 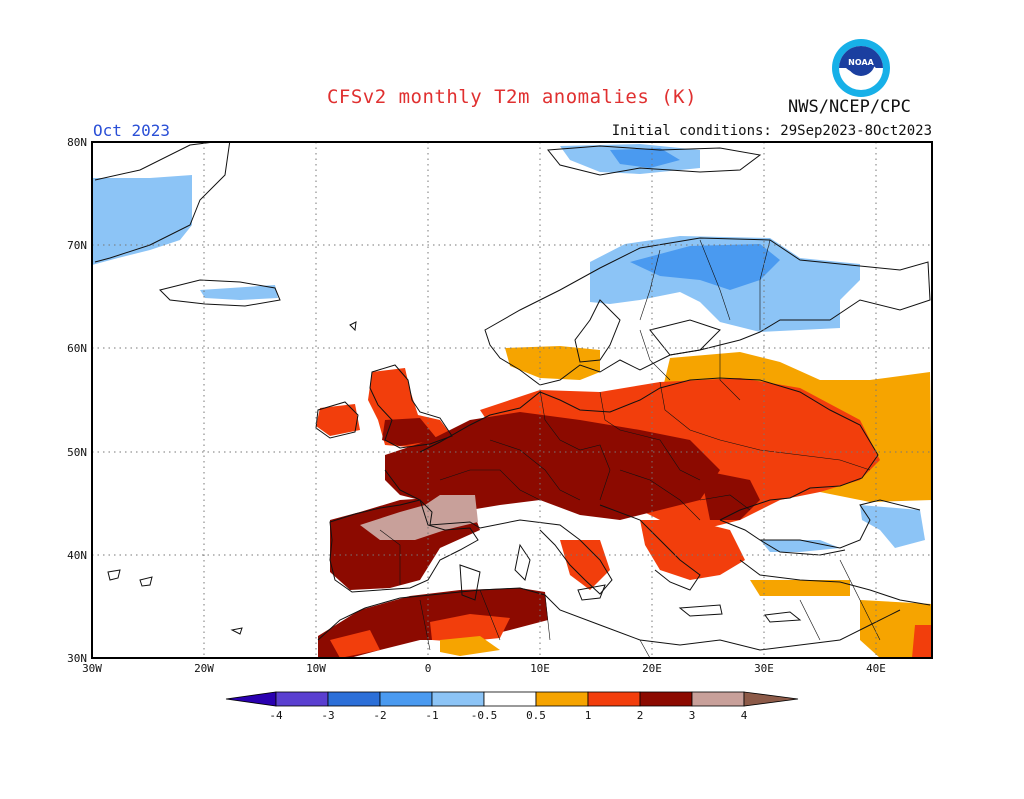 I want to click on lat-label: 50N, so click(x=77, y=452).